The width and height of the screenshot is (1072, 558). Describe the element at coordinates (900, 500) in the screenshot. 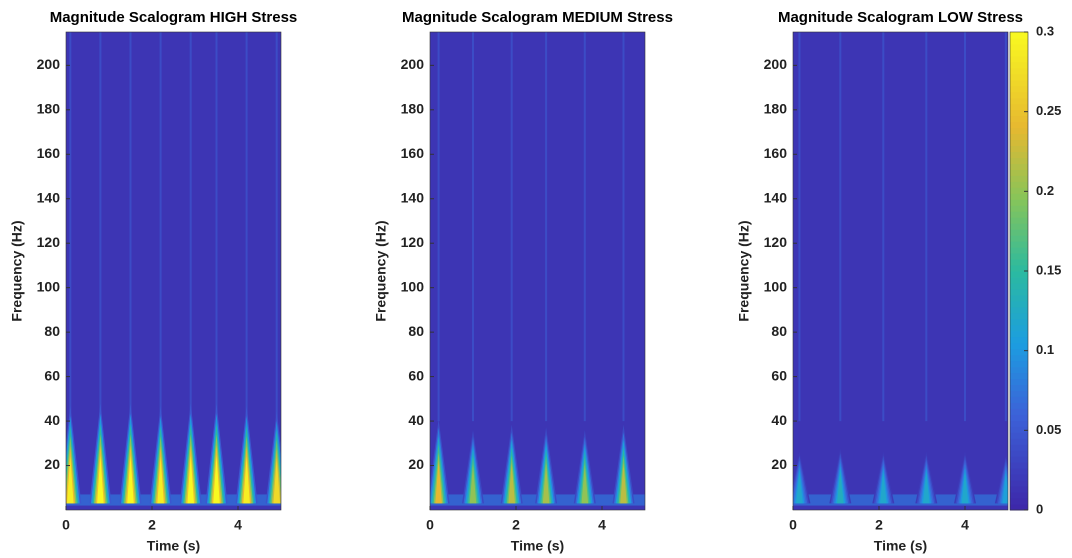

I see `low-band` at that location.